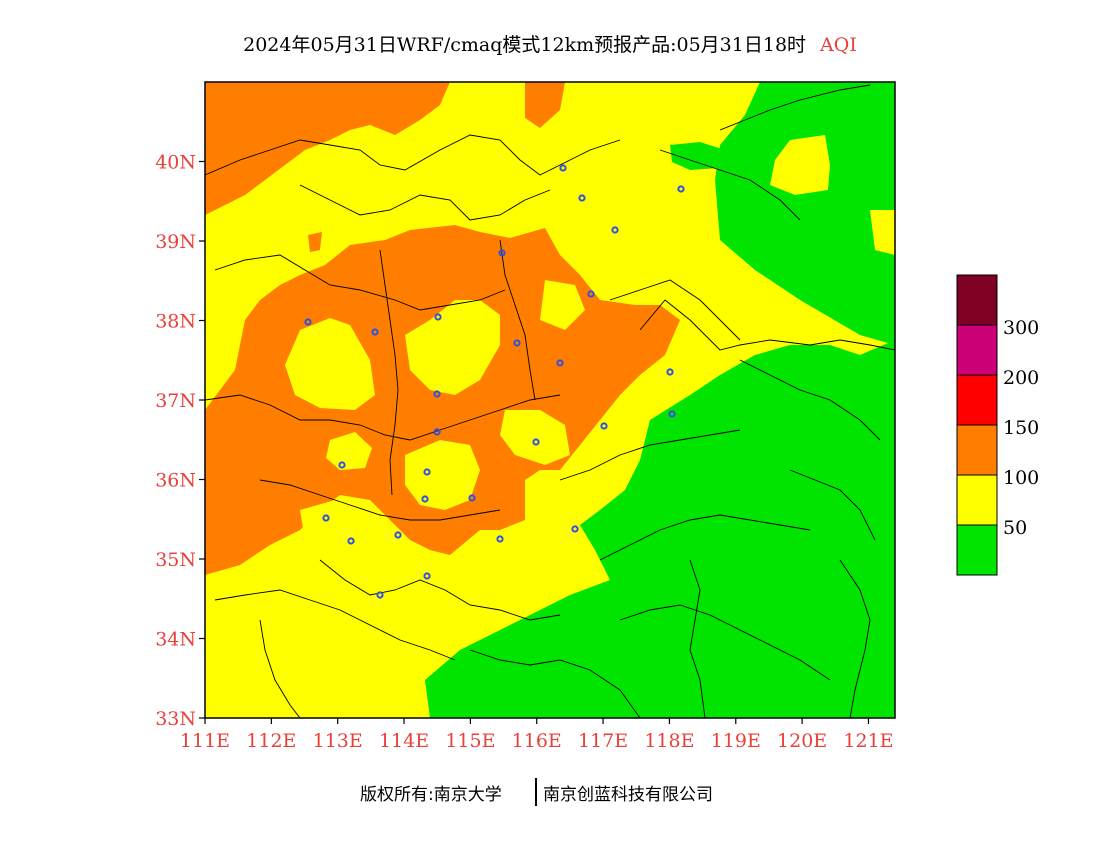 Image resolution: width=1100 pixels, height=854 pixels. What do you see at coordinates (175, 719) in the screenshot?
I see `lat-tick-label: 33N` at bounding box center [175, 719].